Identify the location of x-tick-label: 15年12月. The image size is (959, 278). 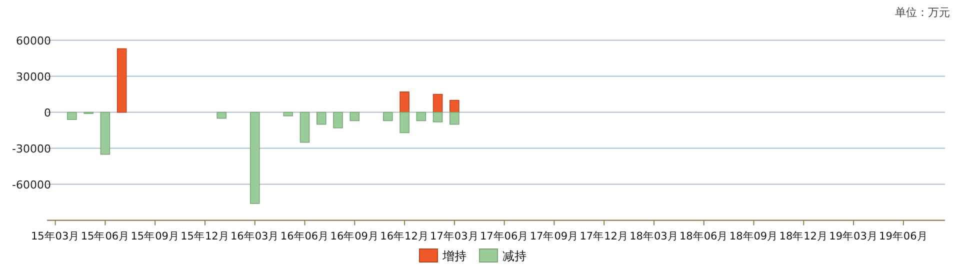
(205, 236).